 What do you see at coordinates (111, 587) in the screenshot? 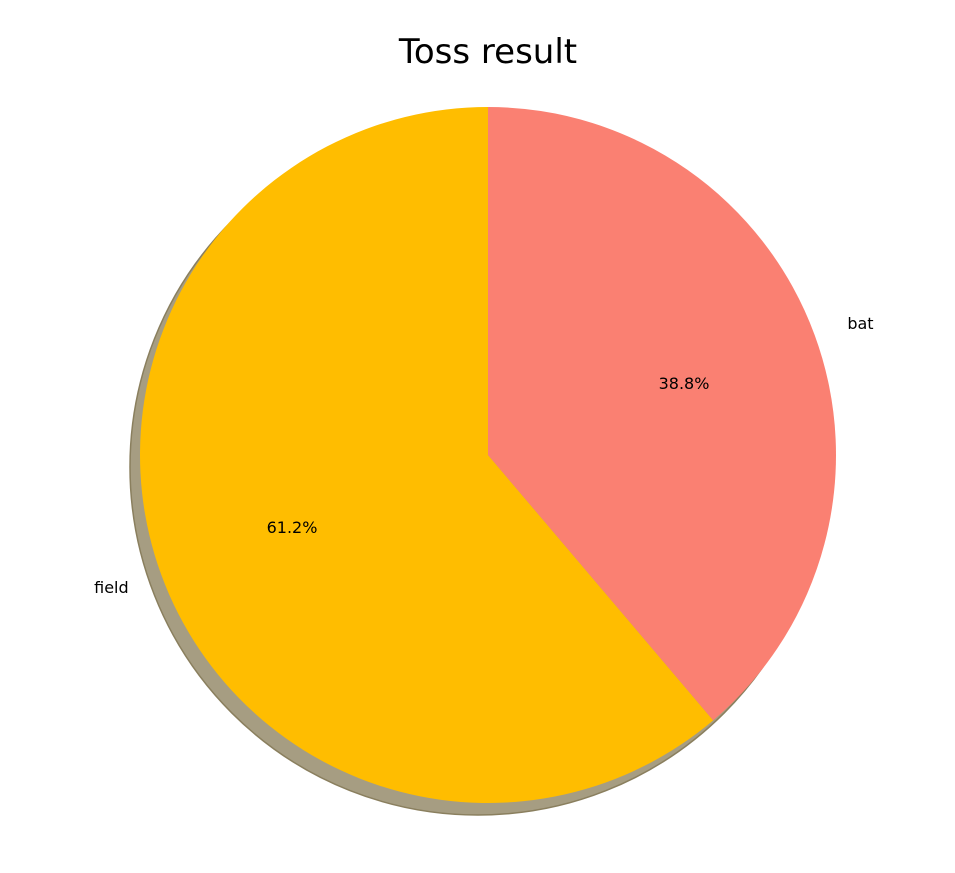
I see `pie-category-label-field: field` at bounding box center [111, 587].